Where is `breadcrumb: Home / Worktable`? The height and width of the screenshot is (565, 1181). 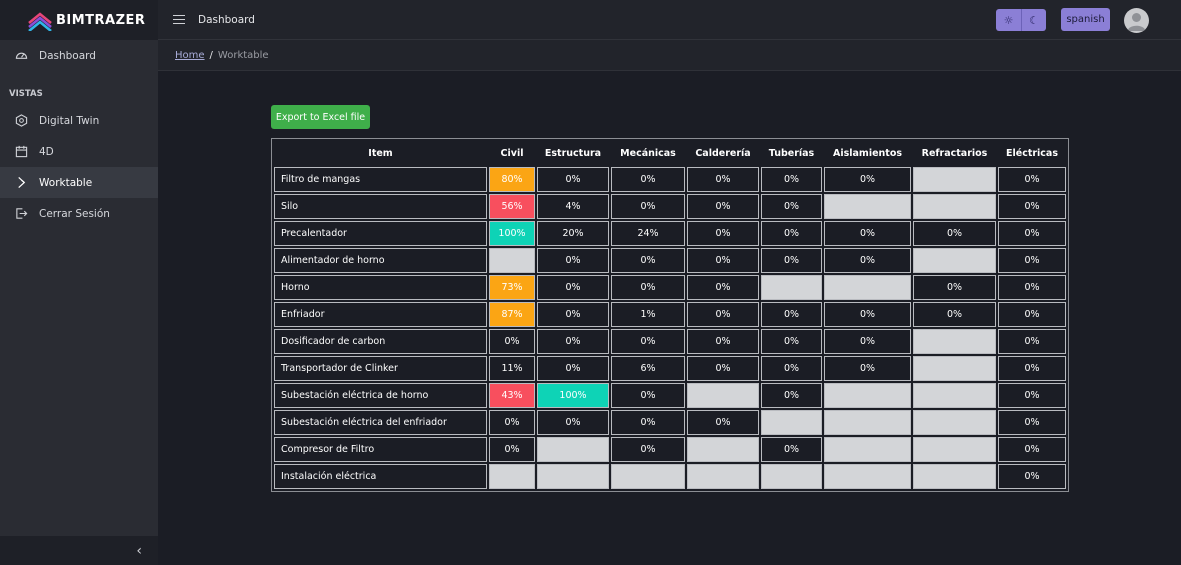 breadcrumb: Home / Worktable is located at coordinates (669, 55).